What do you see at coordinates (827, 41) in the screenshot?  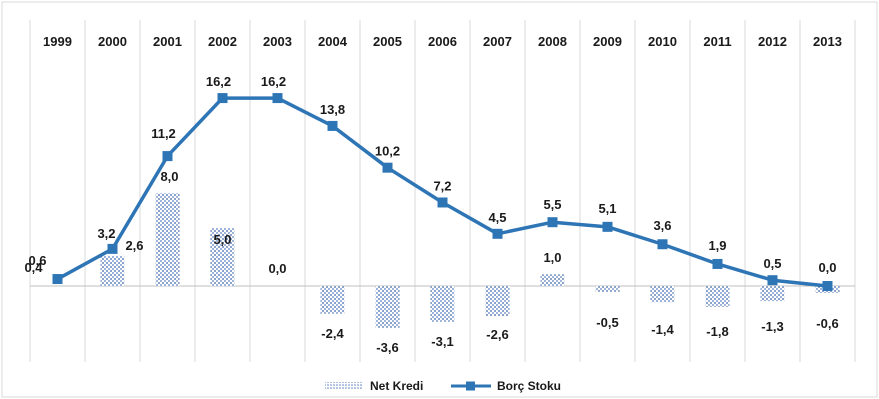 I see `year-label-2013: 2013` at bounding box center [827, 41].